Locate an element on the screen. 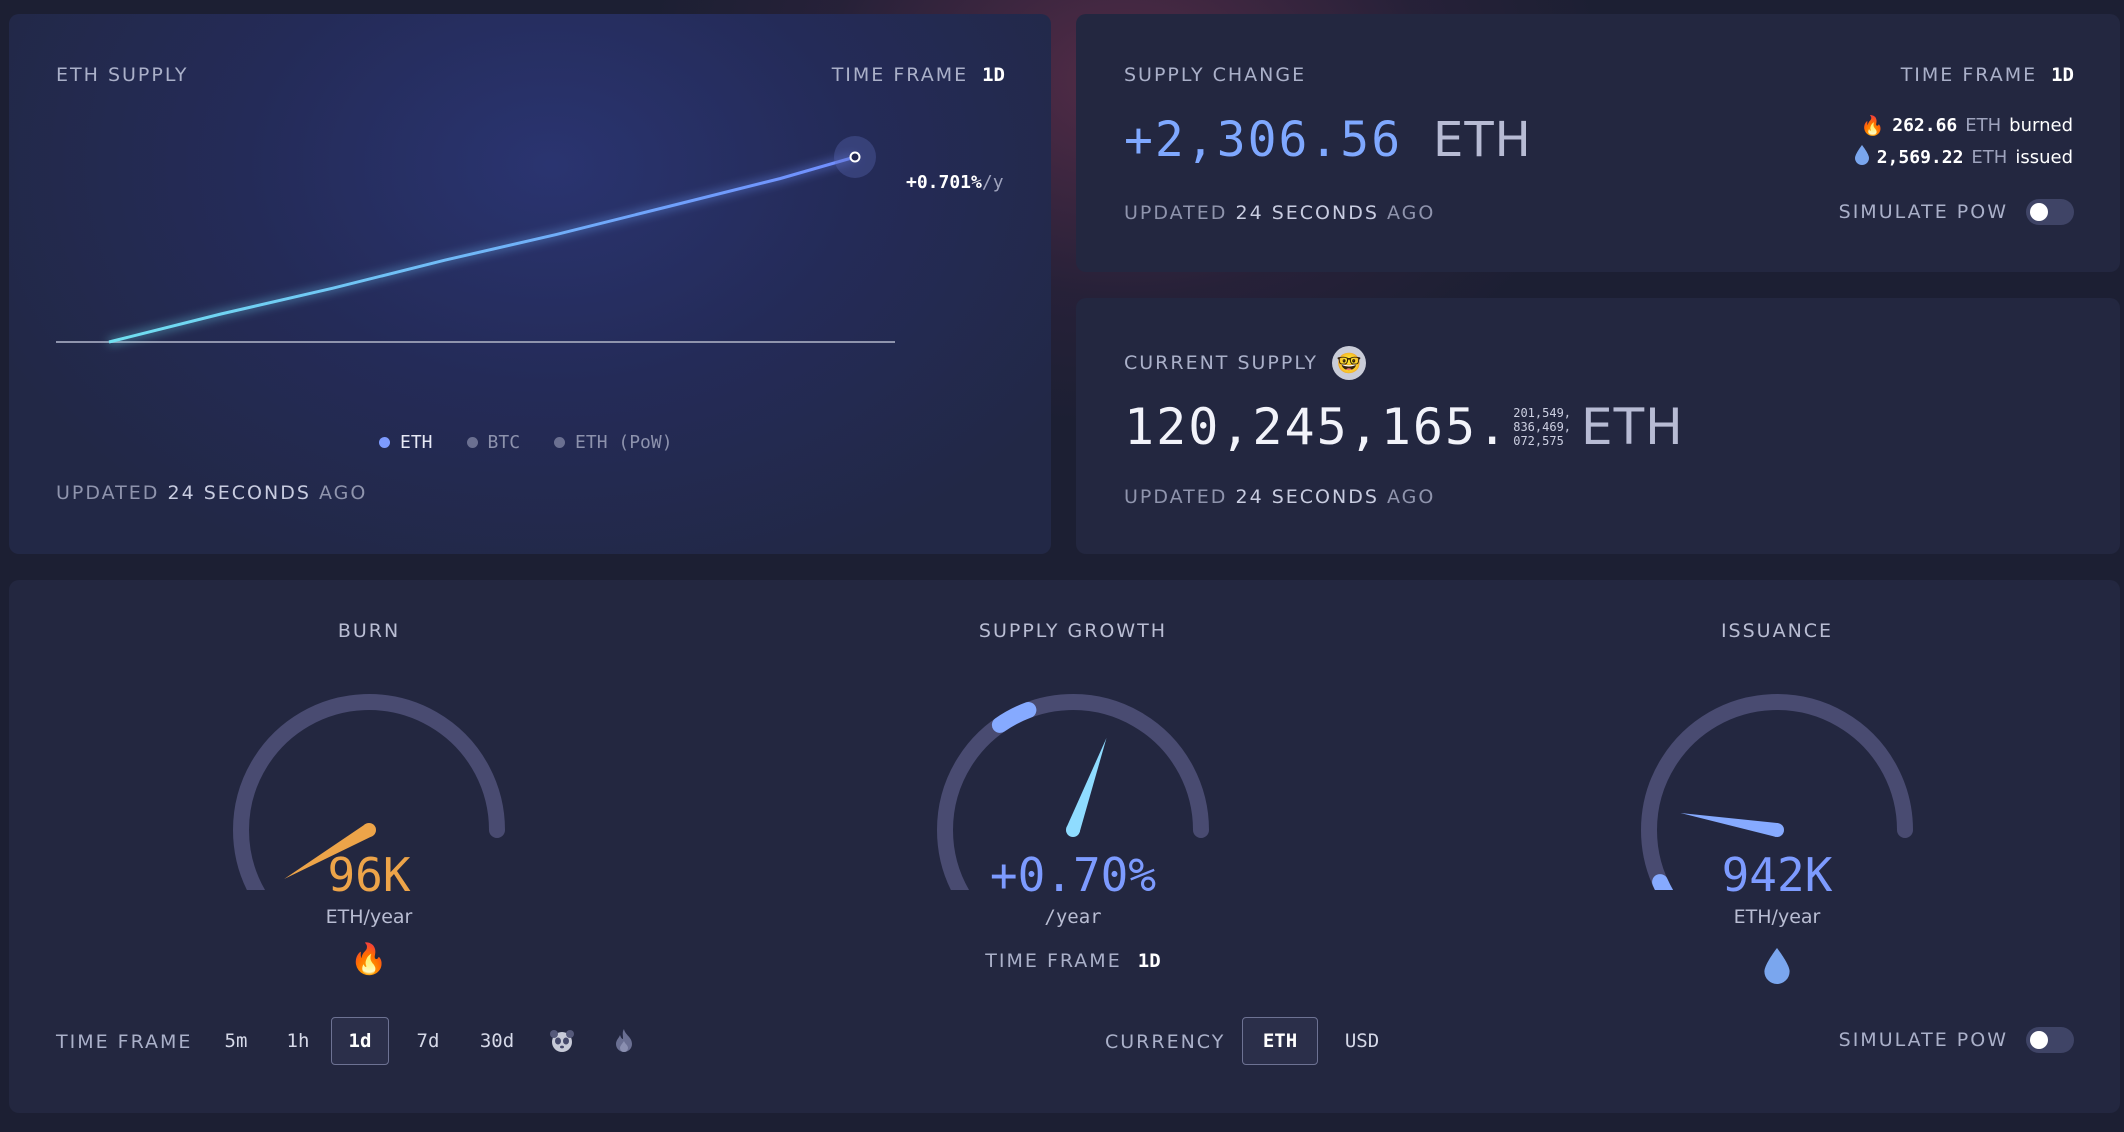  decimals-line: 836,469, is located at coordinates (1542, 427).